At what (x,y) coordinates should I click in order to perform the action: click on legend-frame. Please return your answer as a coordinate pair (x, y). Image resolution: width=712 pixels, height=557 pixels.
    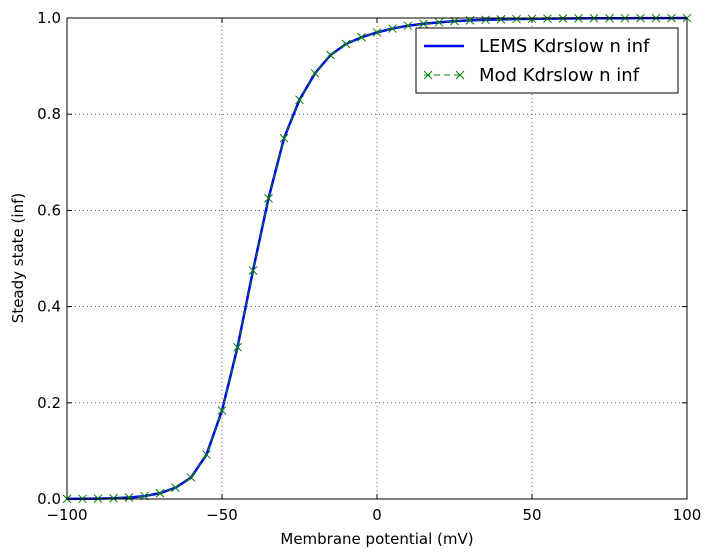
    Looking at the image, I should click on (547, 60).